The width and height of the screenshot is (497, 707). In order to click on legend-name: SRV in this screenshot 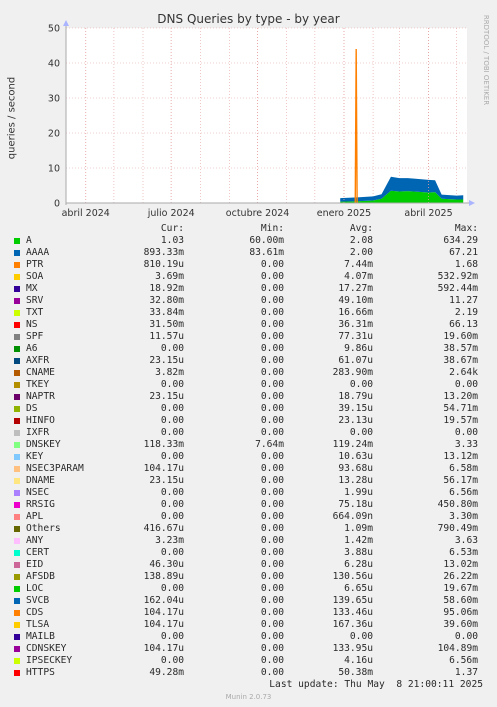, I will do `click(35, 300)`.